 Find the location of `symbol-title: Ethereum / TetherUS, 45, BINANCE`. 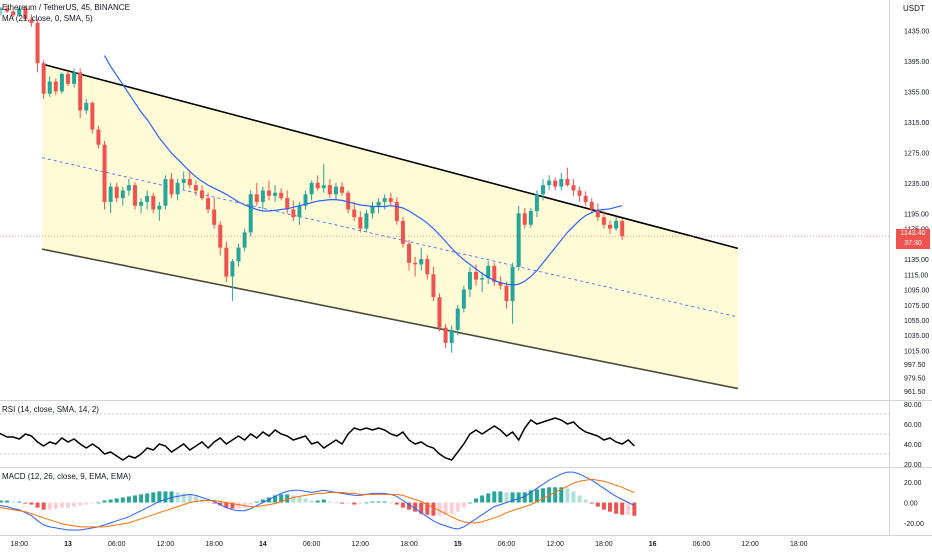

symbol-title: Ethereum / TetherUS, 45, BINANCE is located at coordinates (66, 7).